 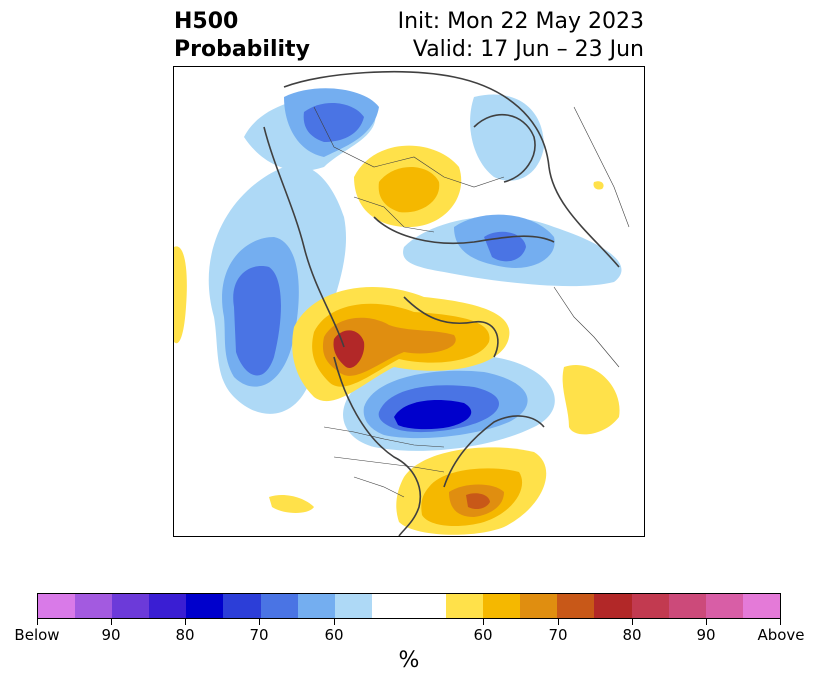 I want to click on title-type: Probability, so click(x=242, y=49).